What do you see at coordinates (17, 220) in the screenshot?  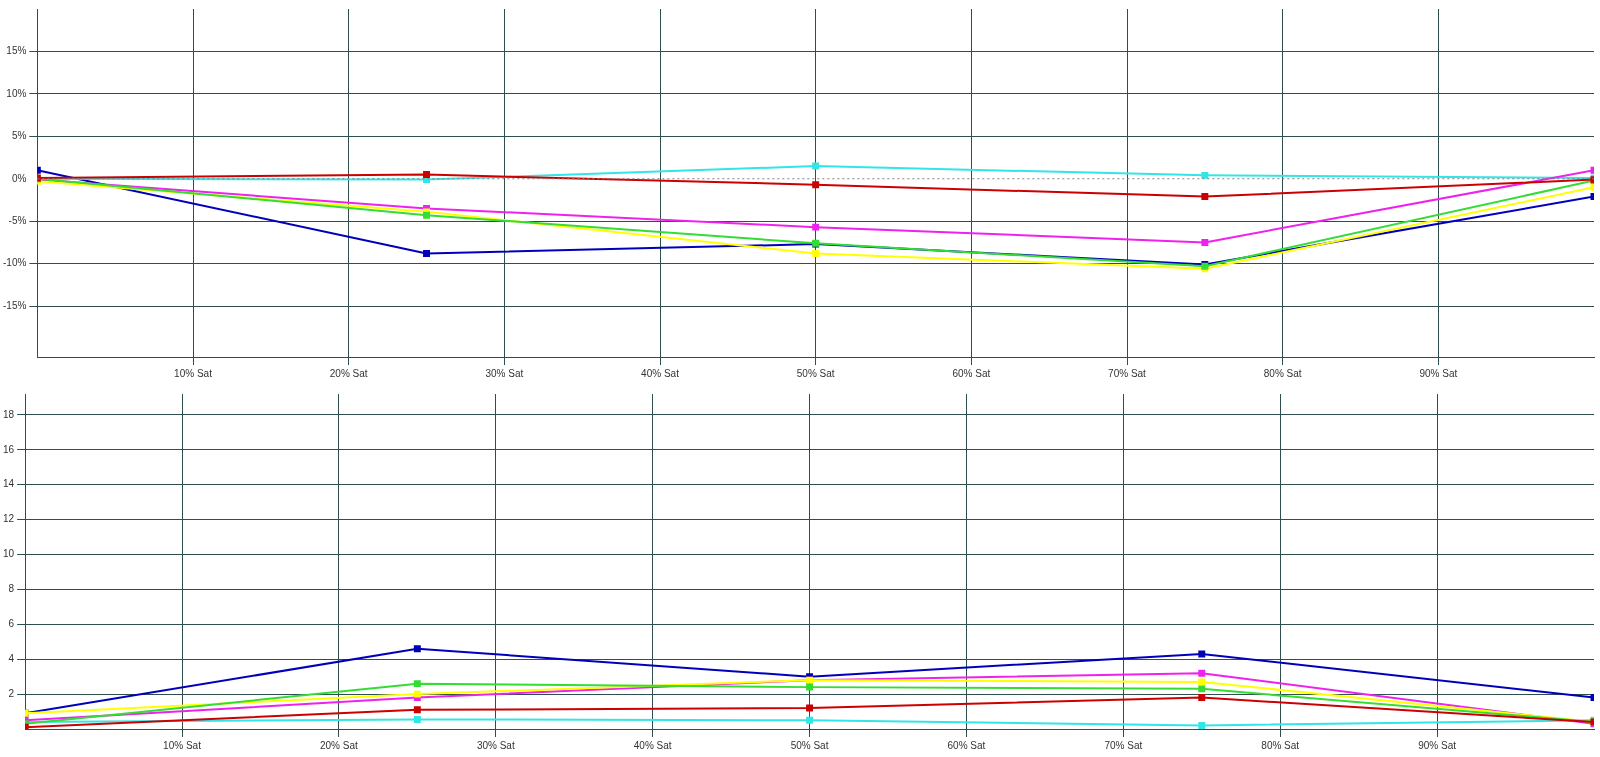 I see `y-tick-label: -5%` at bounding box center [17, 220].